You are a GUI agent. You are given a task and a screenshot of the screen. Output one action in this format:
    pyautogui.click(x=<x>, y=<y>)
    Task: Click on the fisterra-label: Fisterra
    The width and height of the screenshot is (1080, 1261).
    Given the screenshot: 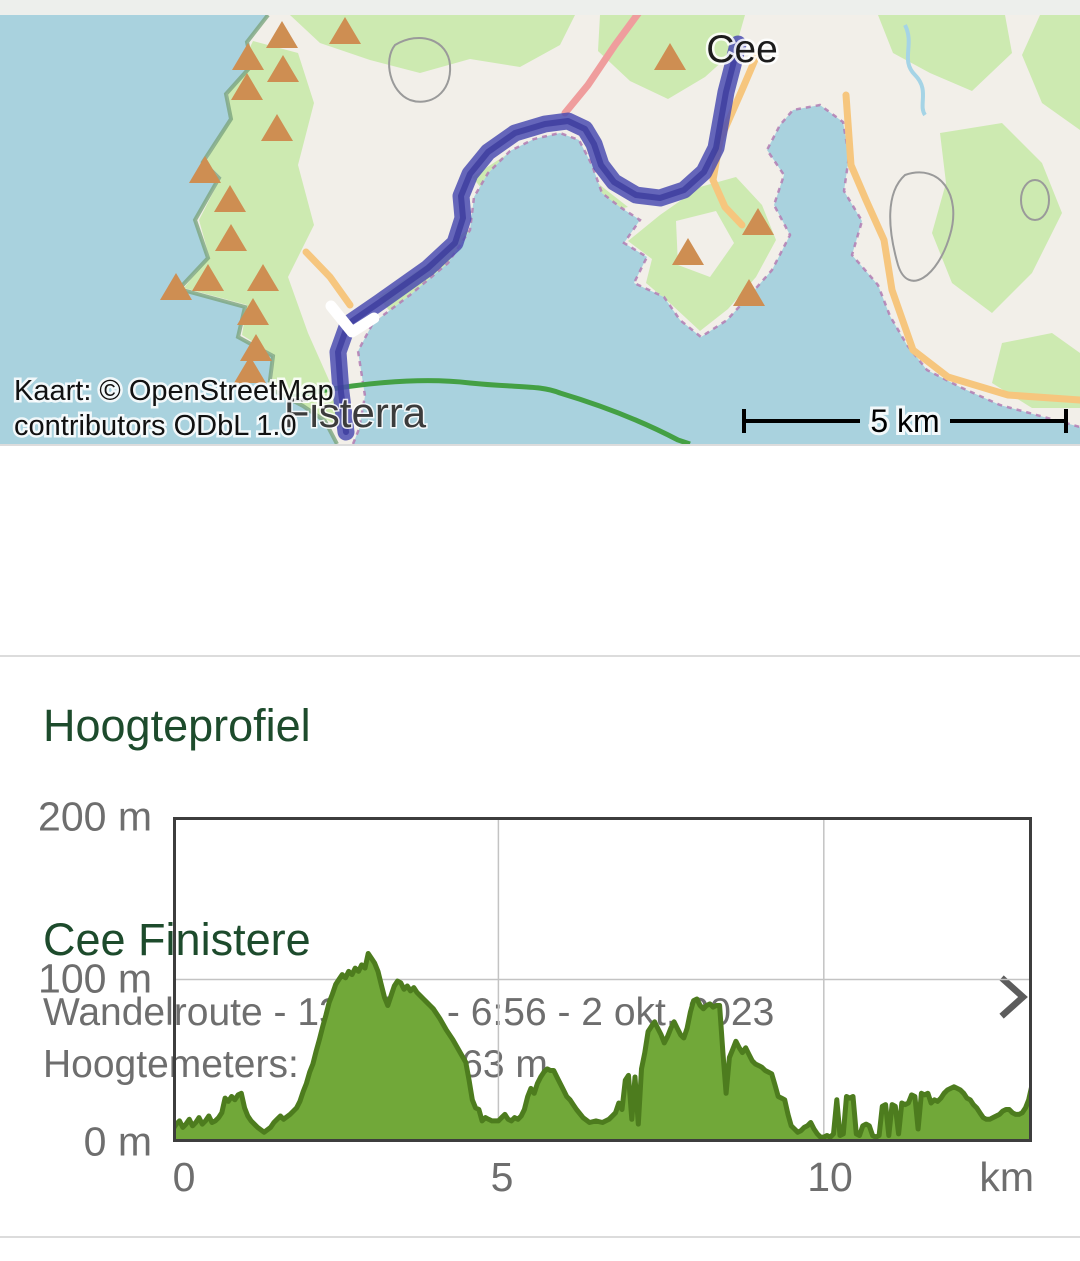 What is the action you would take?
    pyautogui.click(x=355, y=412)
    